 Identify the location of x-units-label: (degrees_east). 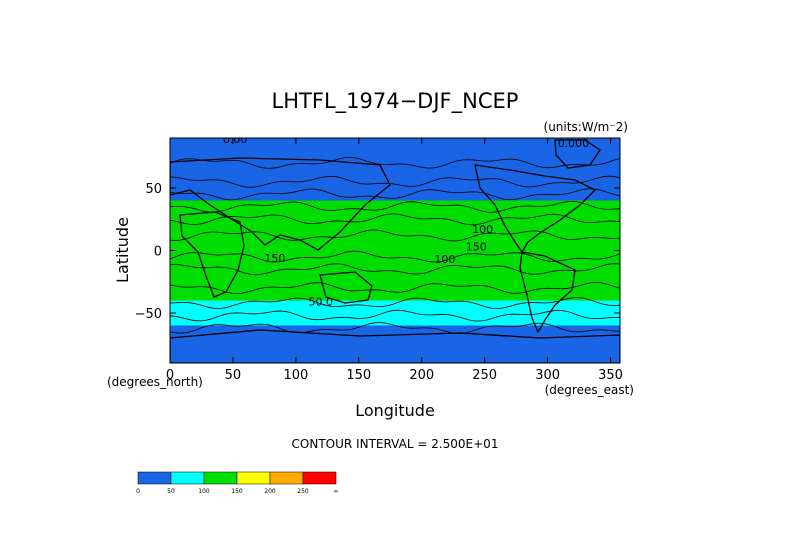
(589, 390).